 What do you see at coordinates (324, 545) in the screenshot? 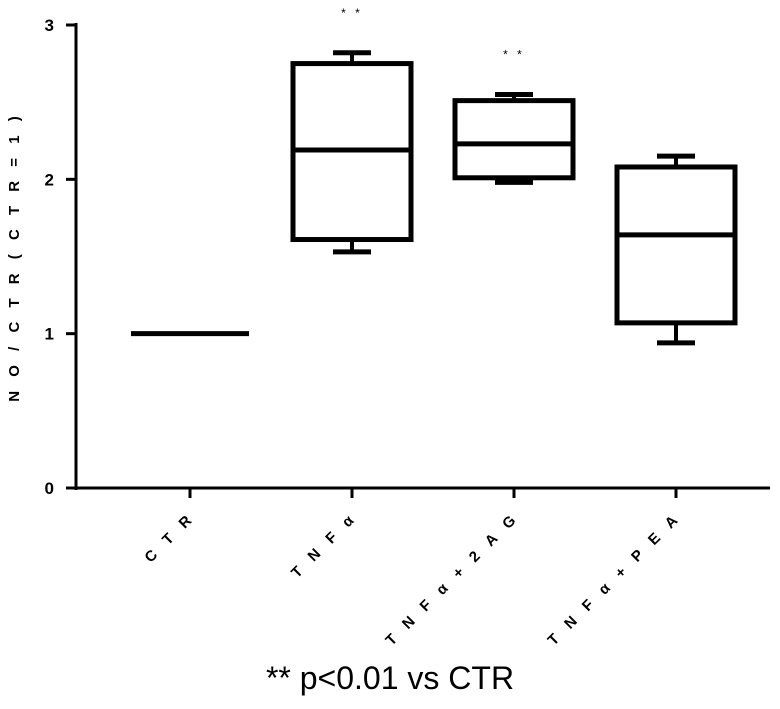
I see `category-label: T N F α` at bounding box center [324, 545].